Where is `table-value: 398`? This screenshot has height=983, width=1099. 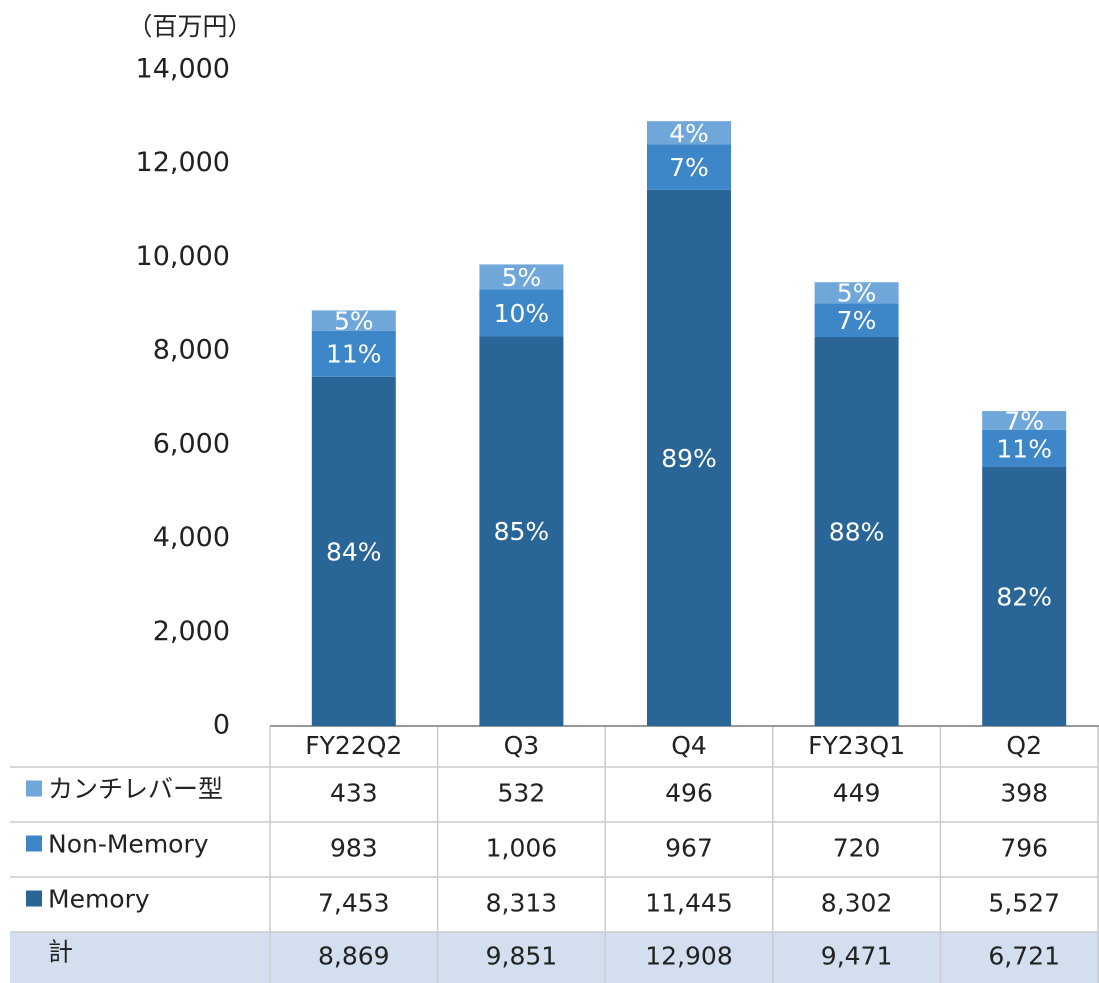
table-value: 398 is located at coordinates (1024, 793).